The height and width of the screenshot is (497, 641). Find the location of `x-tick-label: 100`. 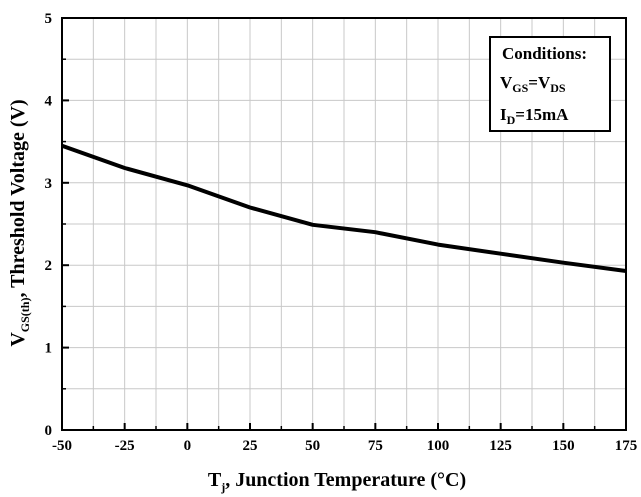

x-tick-label: 100 is located at coordinates (438, 446).